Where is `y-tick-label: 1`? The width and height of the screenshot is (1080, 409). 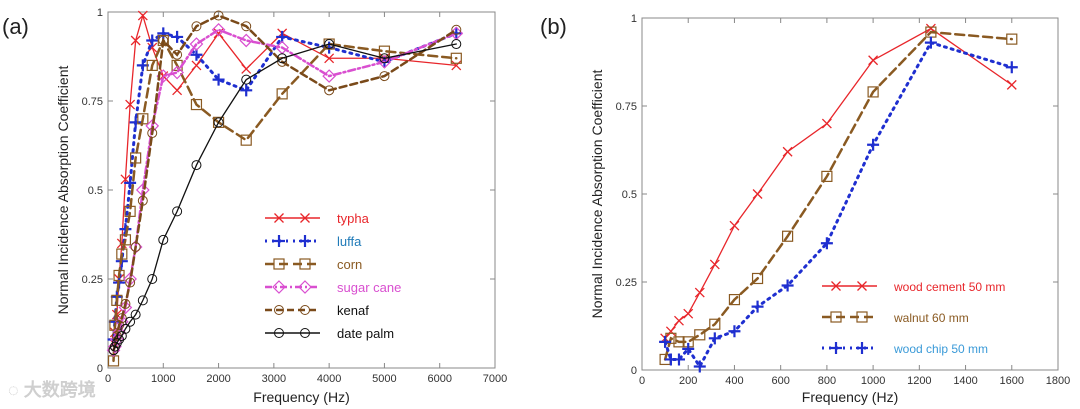
y-tick-label: 1 is located at coordinates (634, 19).